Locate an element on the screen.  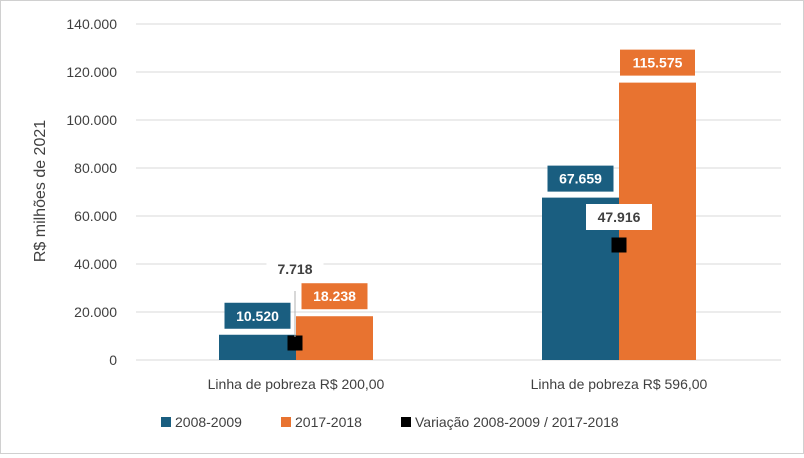
data-label-2017-2018-text: 18.238 is located at coordinates (334, 296).